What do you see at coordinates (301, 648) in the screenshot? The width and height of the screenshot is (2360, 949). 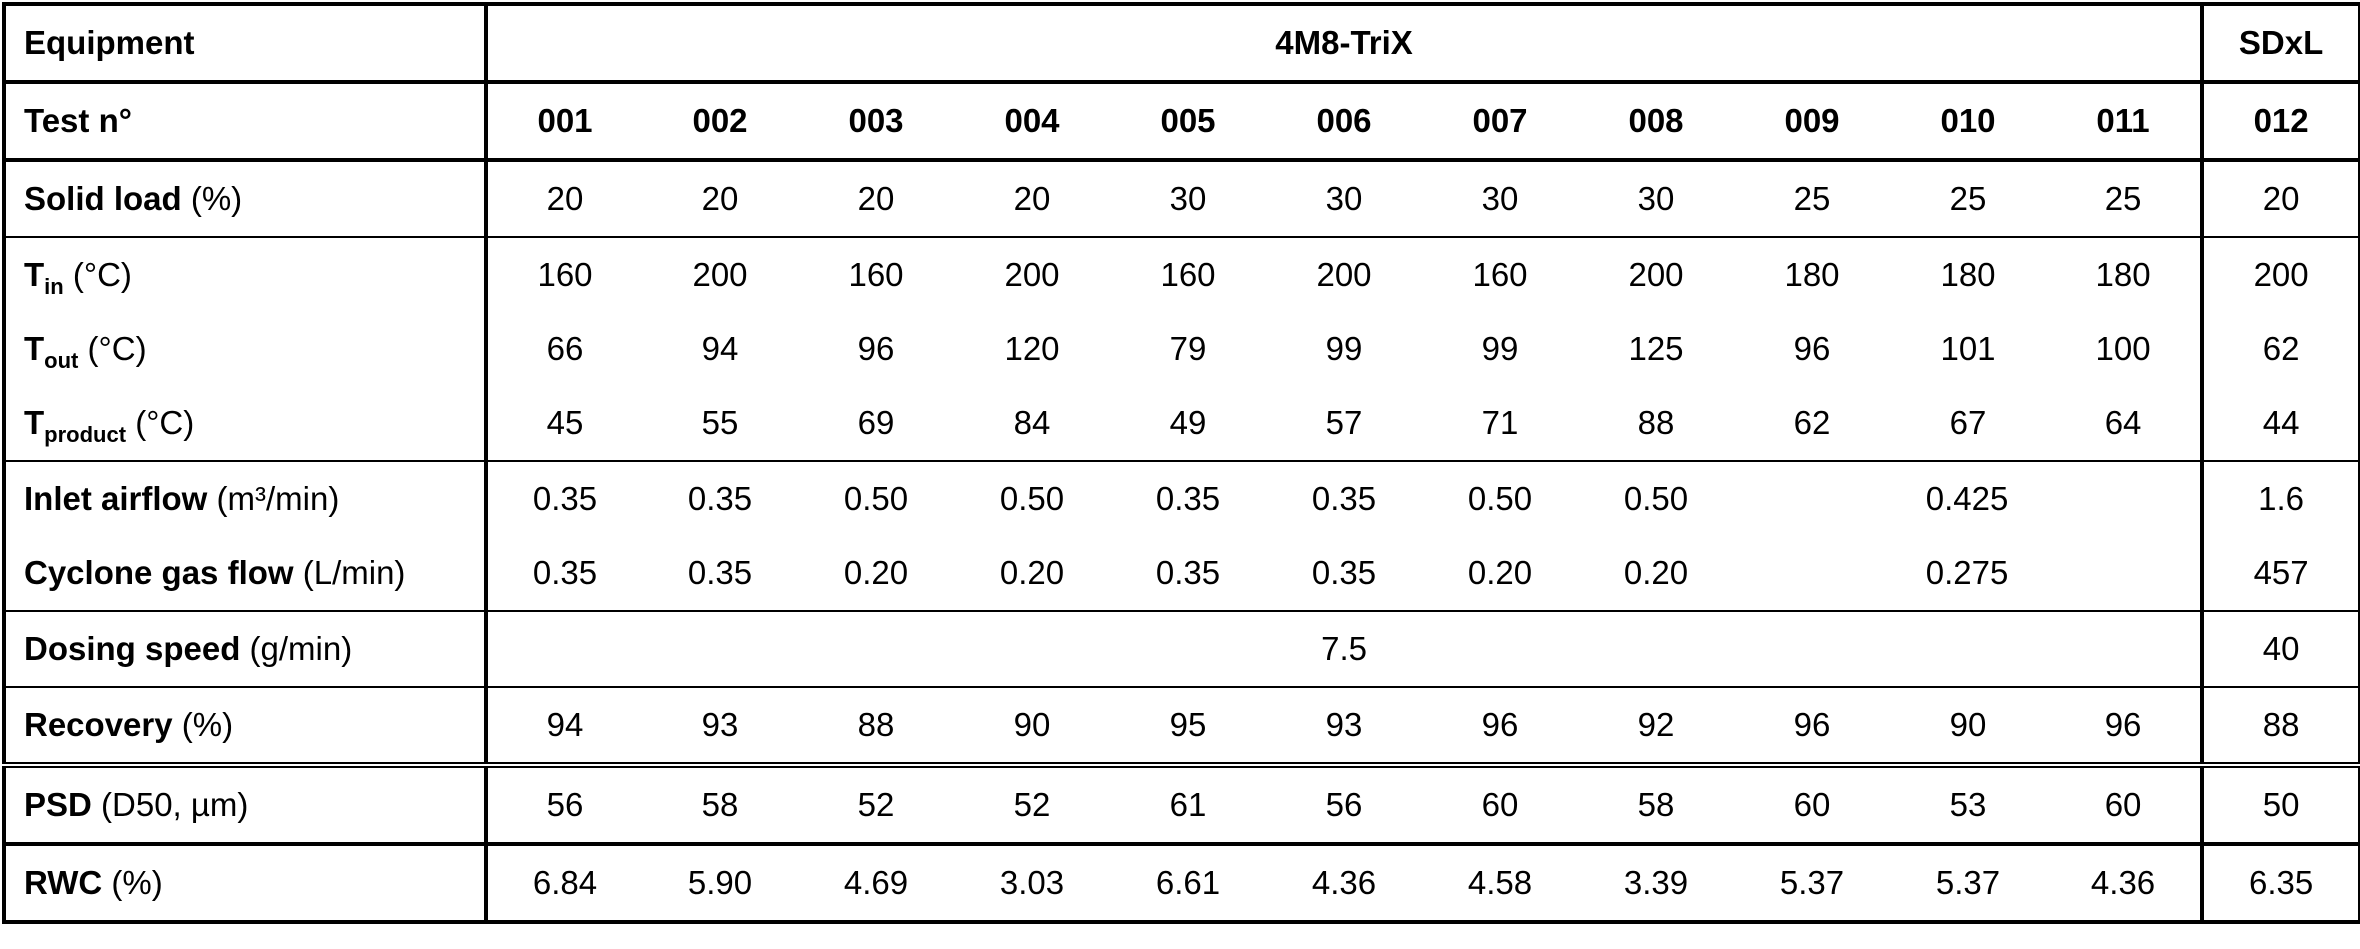 I see `label-unit: (g/min)` at bounding box center [301, 648].